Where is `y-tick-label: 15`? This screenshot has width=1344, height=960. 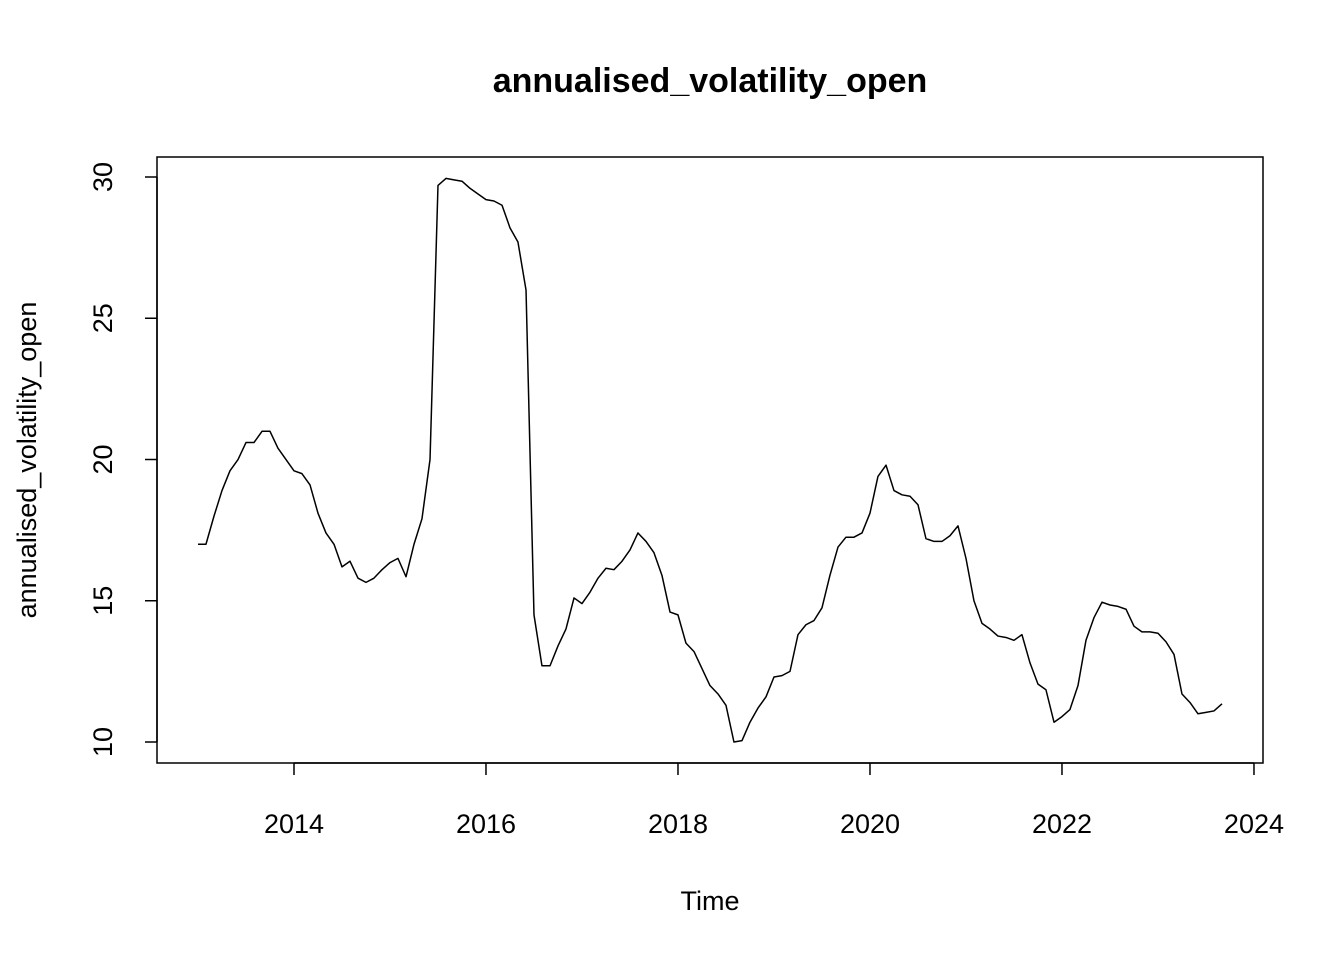
y-tick-label: 15 is located at coordinates (103, 601).